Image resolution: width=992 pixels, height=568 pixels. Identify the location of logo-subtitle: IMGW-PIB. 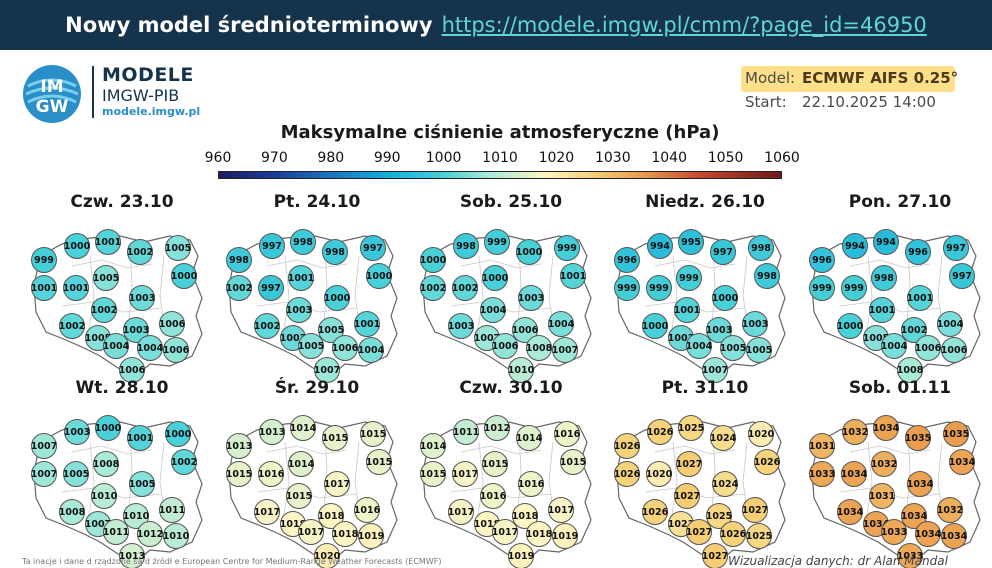
(141, 95).